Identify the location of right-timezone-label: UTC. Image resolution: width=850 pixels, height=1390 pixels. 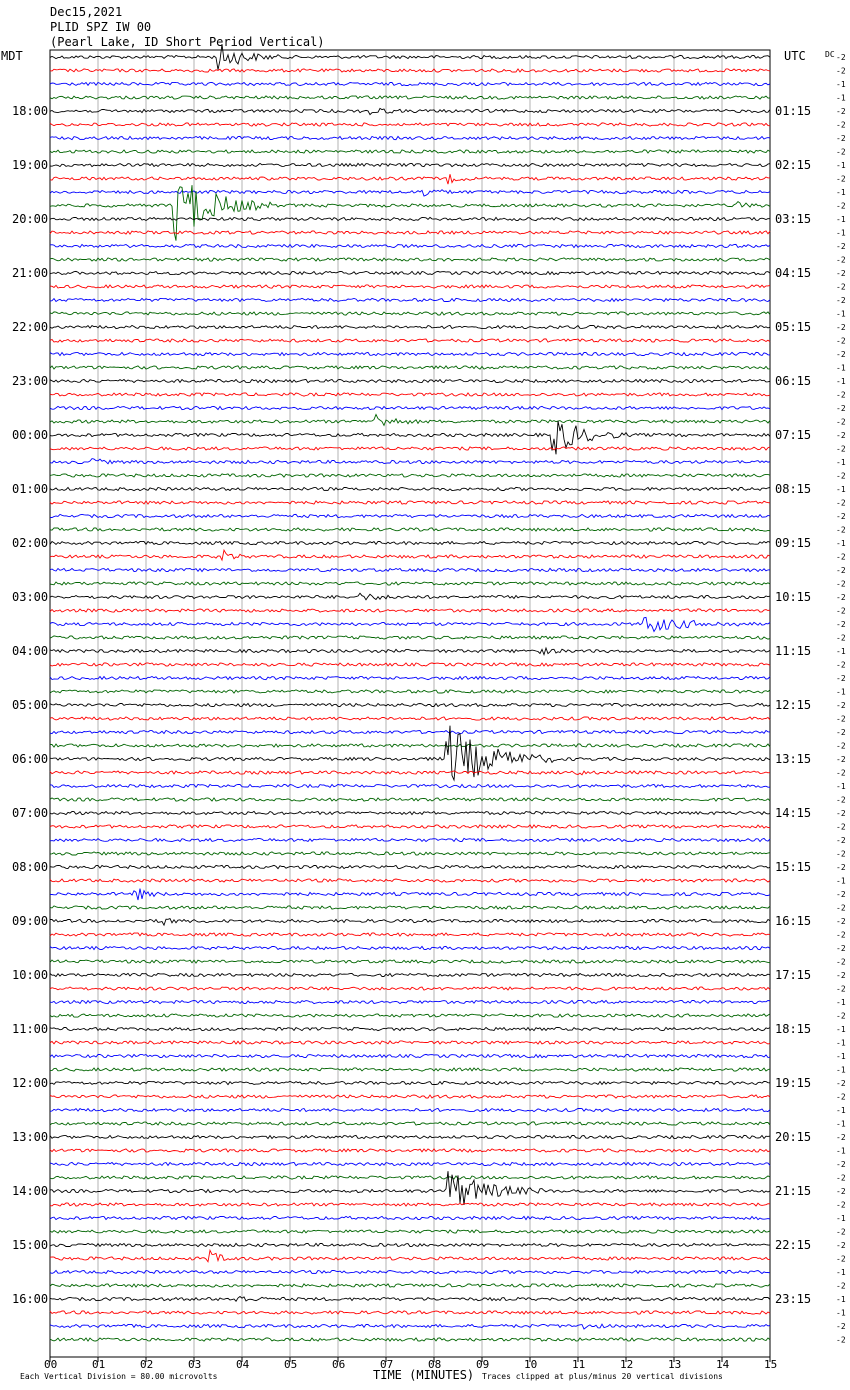
(795, 56).